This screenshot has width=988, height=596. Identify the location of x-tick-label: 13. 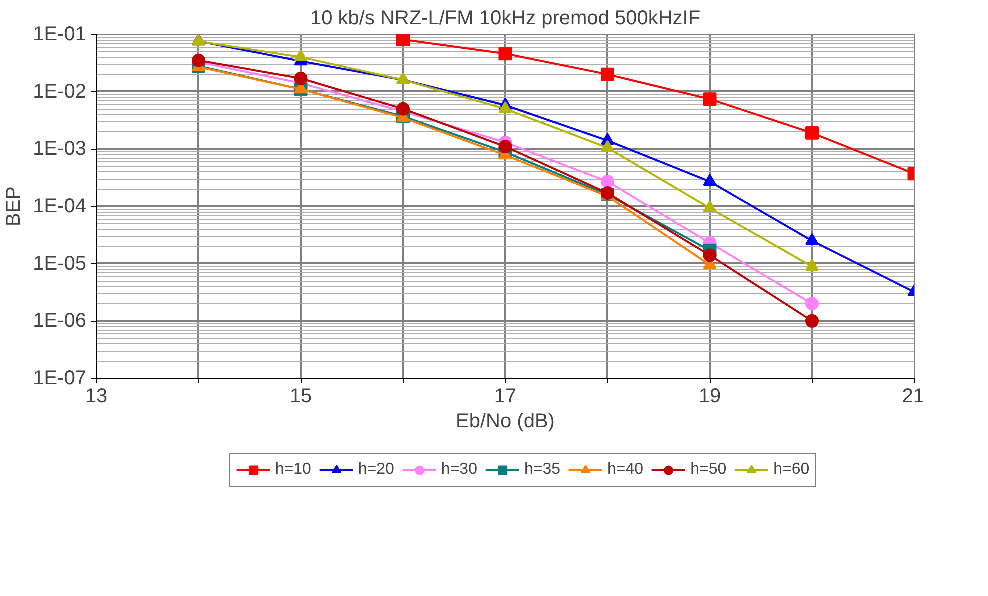
(96, 397).